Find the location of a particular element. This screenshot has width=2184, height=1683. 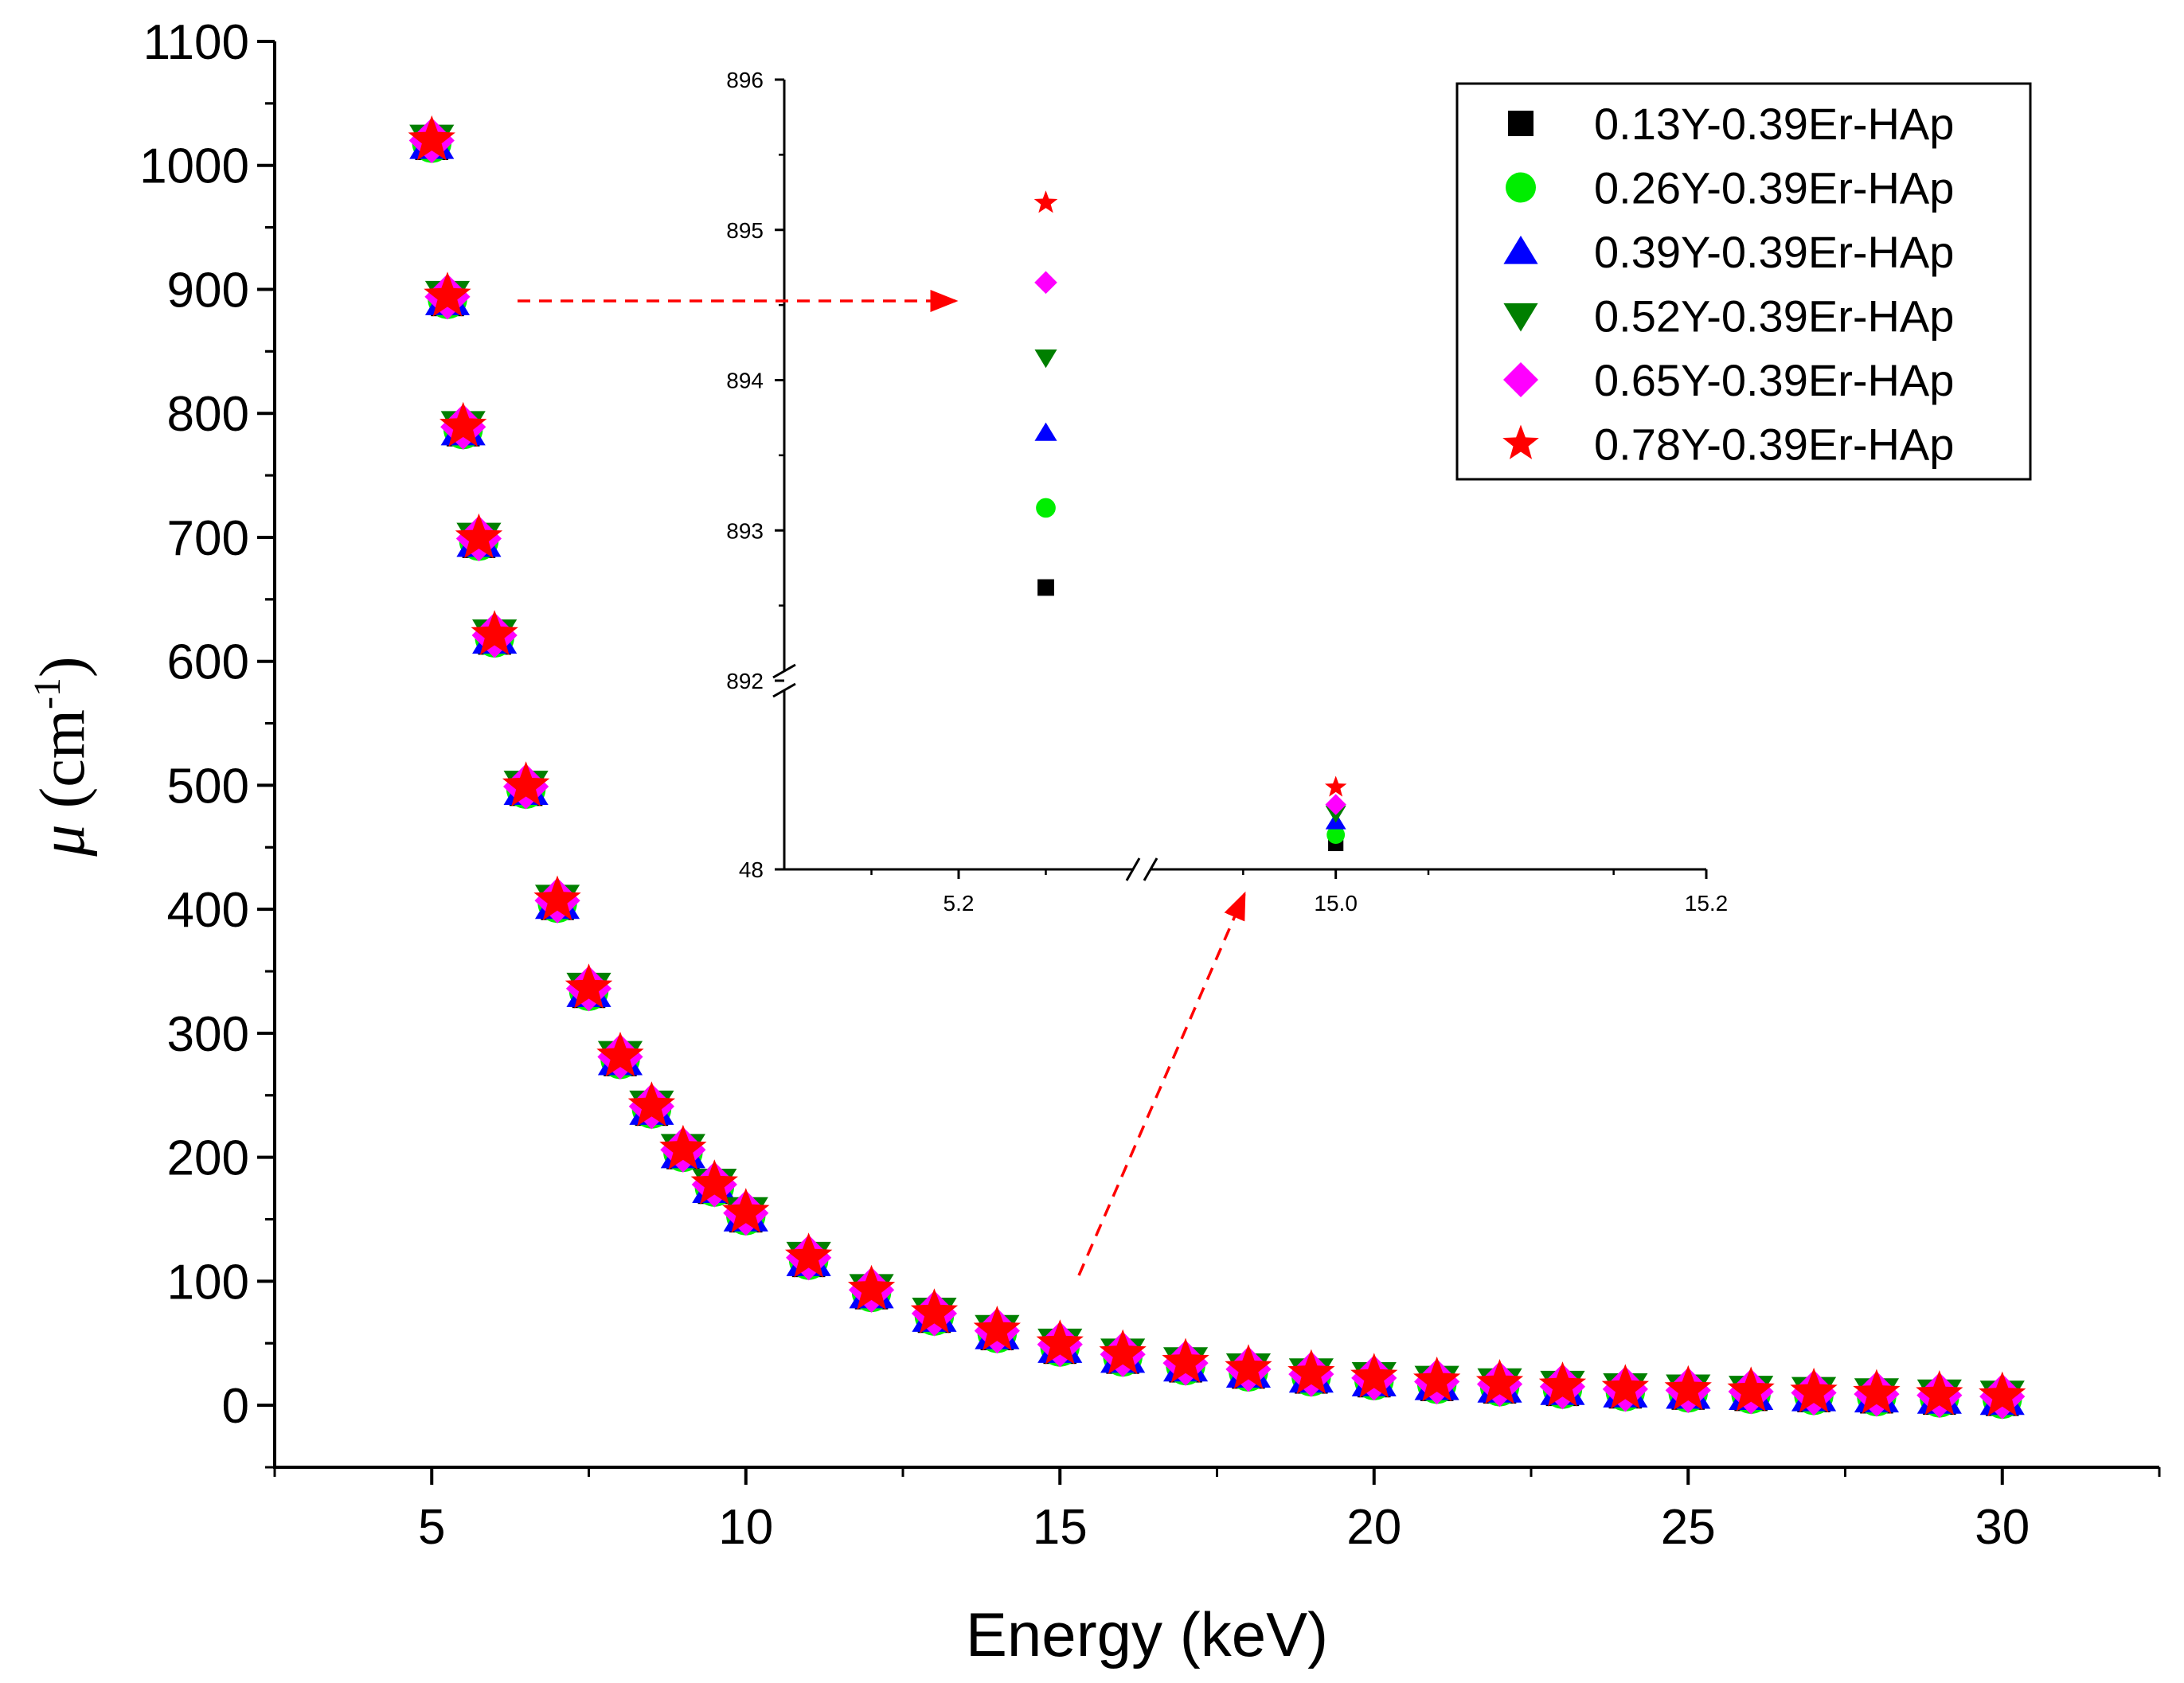

x-tick-label: 30 is located at coordinates (2002, 1527).